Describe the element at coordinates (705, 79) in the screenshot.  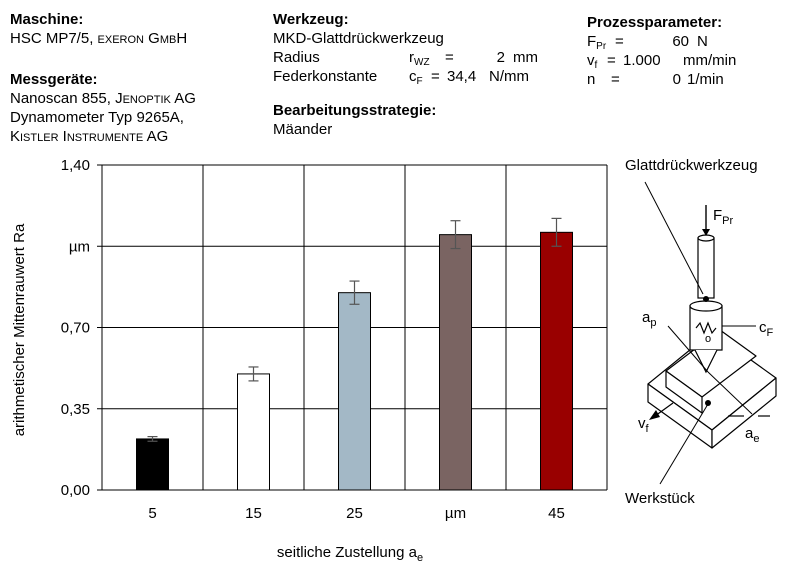
I see `speed-unit: 1/min` at that location.